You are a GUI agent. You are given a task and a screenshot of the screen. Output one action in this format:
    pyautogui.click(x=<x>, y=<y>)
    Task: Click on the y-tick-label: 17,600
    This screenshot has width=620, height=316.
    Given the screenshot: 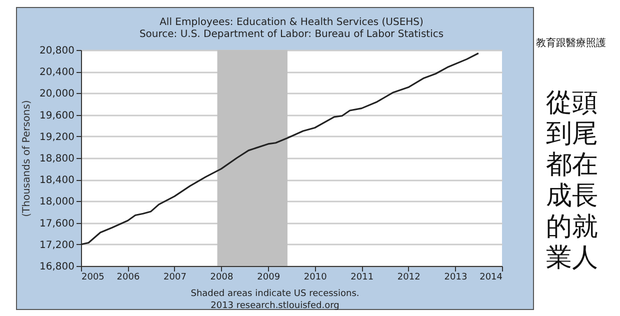 What is the action you would take?
    pyautogui.click(x=57, y=224)
    